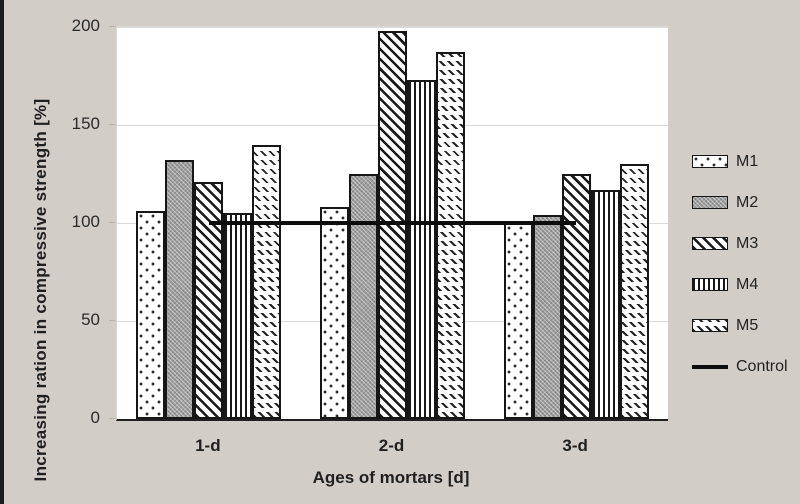 The image size is (800, 504). Describe the element at coordinates (267, 281) in the screenshot. I see `bar-m5-1-d` at that location.